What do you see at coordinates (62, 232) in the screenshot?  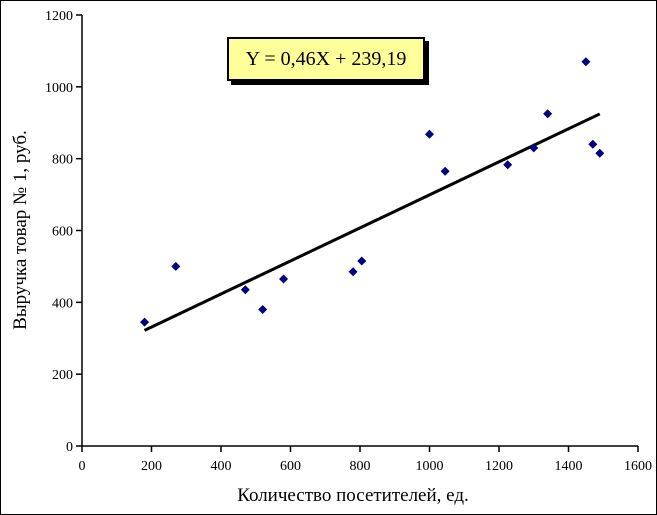 I see `y-tick-label: 600` at bounding box center [62, 232].